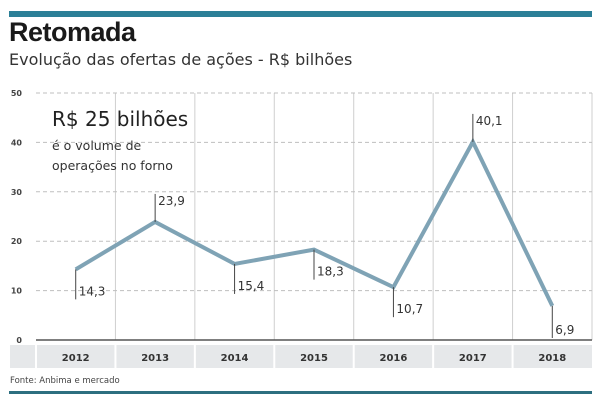 The width and height of the screenshot is (600, 405). Describe the element at coordinates (300, 392) in the screenshot. I see `footer-rule` at that location.